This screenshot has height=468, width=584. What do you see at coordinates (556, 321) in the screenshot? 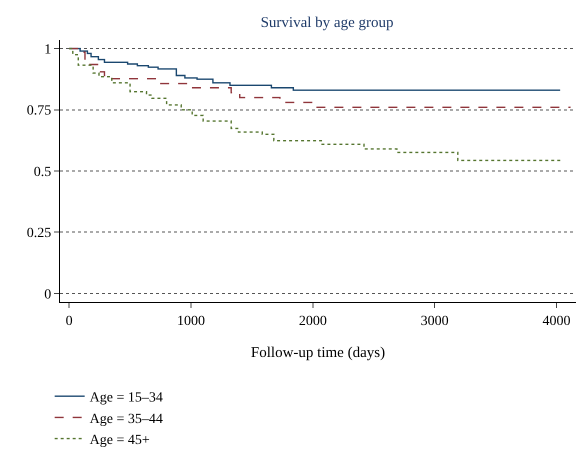
I see `x-tick-label: 4000` at bounding box center [556, 321].